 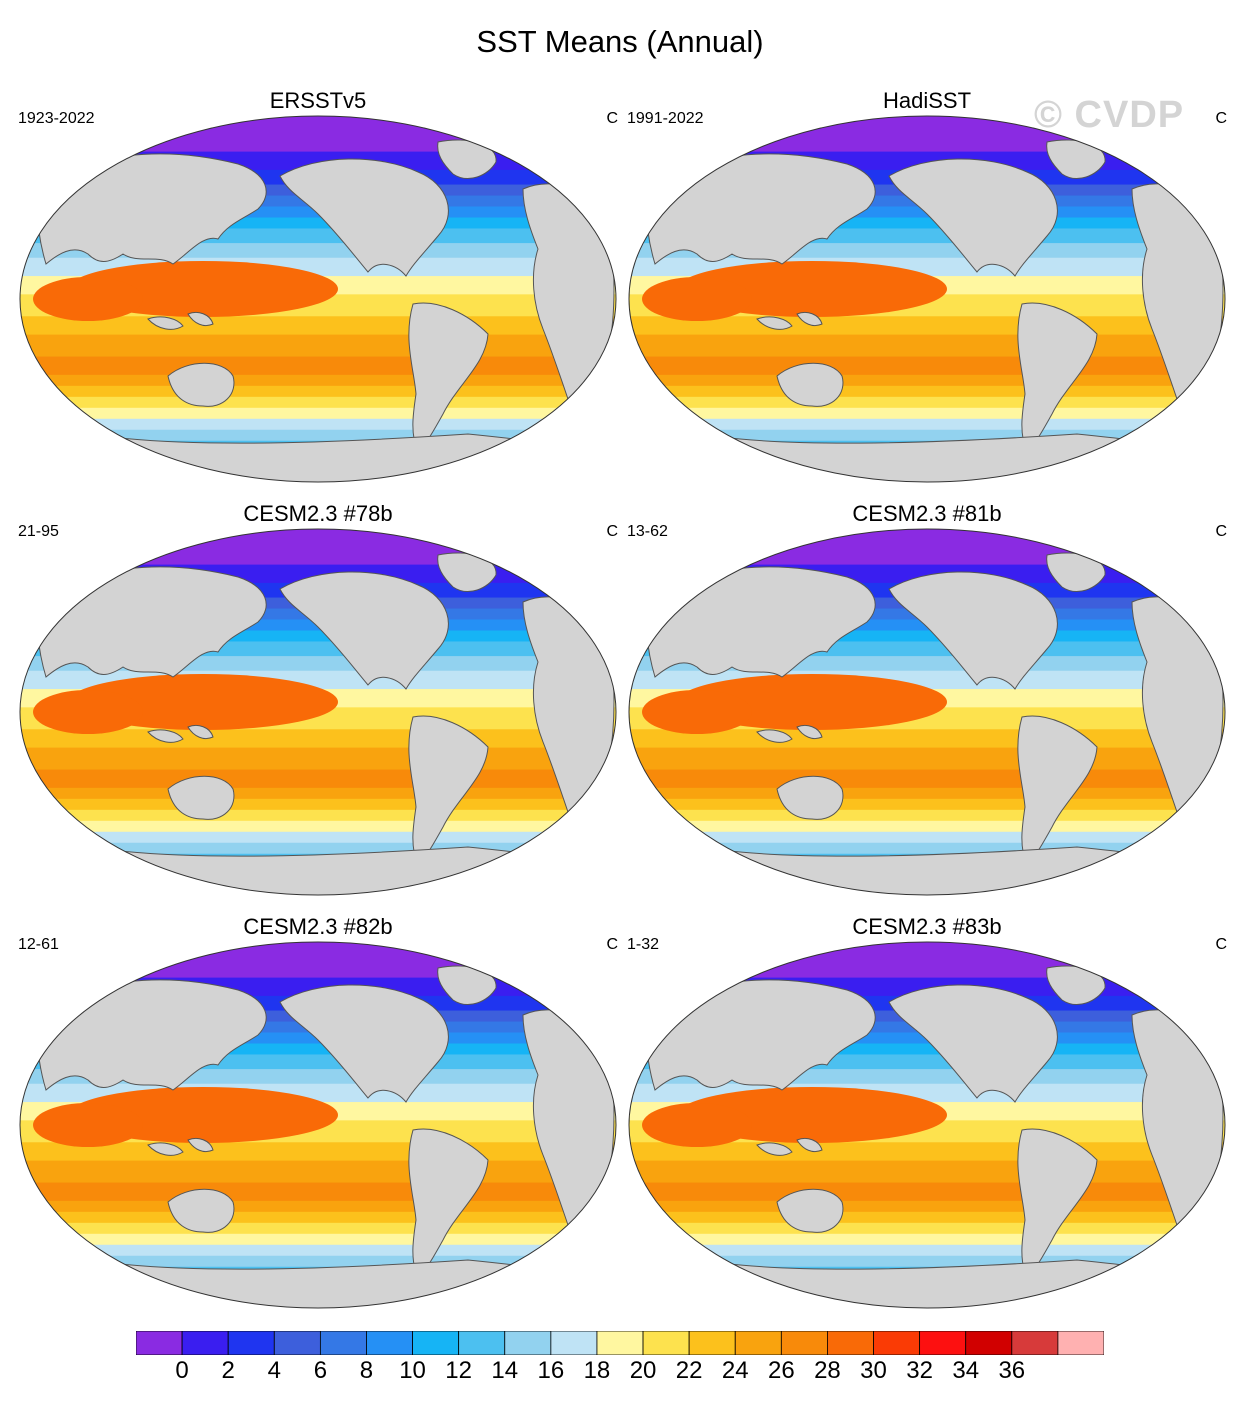 I want to click on panel-period: 13-62, so click(x=647, y=531).